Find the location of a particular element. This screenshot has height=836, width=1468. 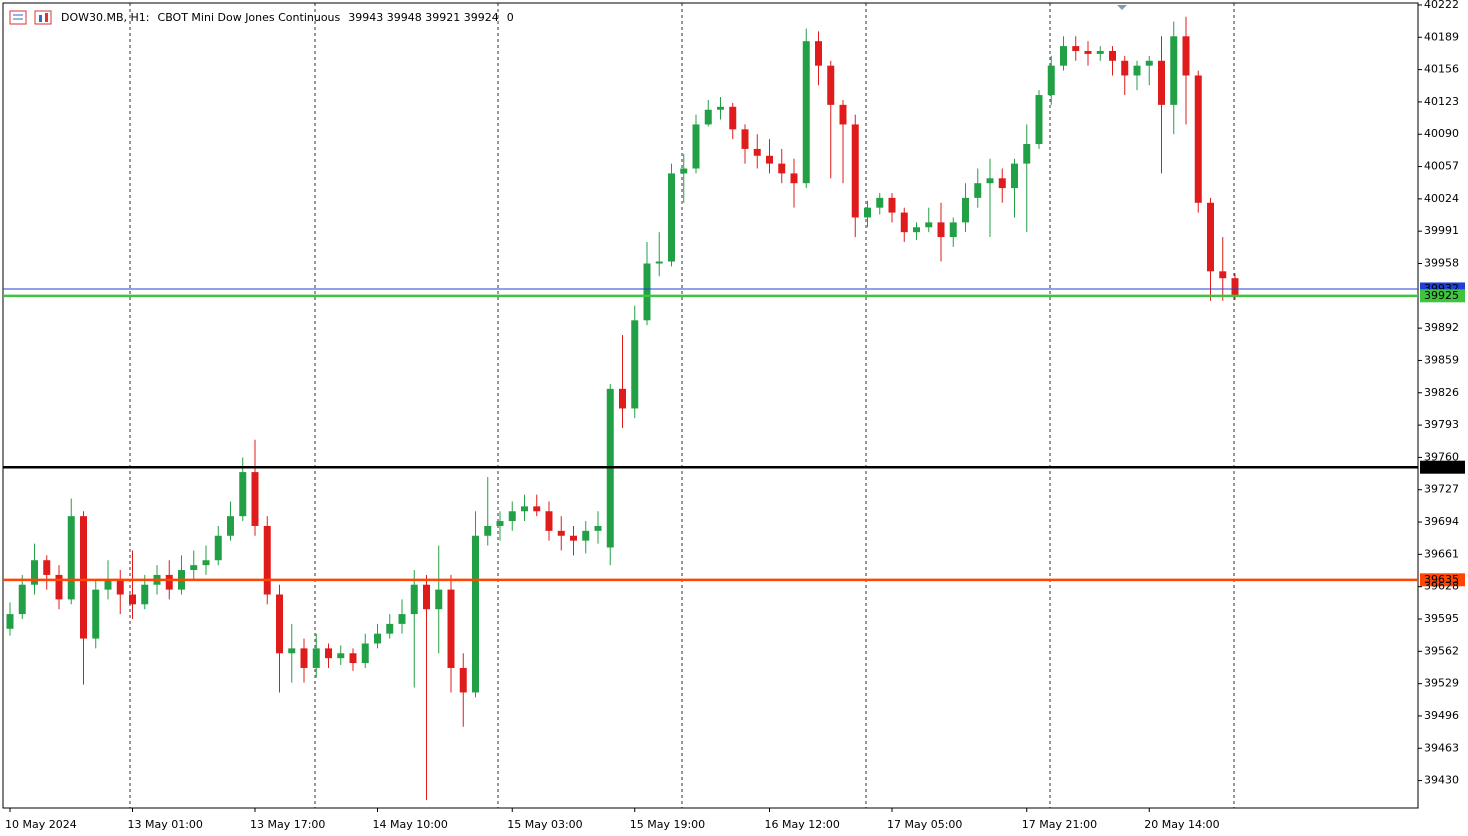

y-tick-label: 39463 is located at coordinates (1441, 747).